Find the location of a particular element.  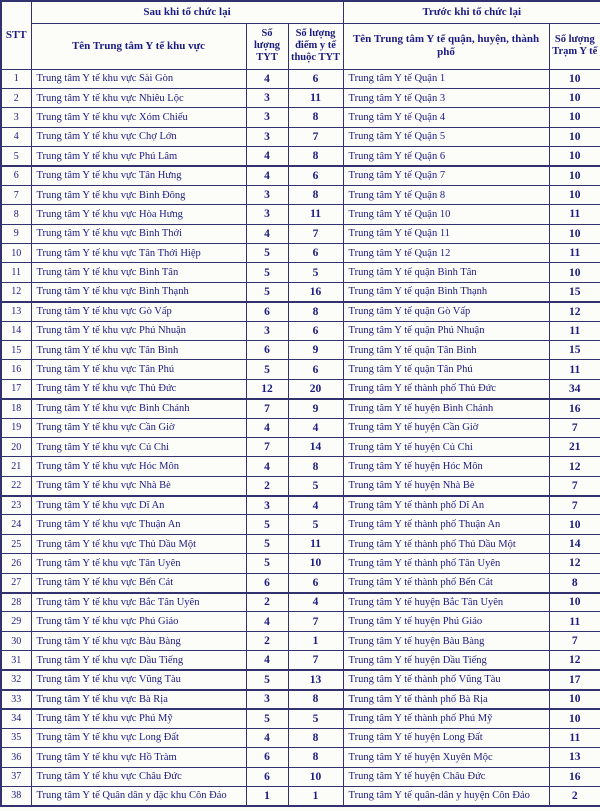

after-points-count-cell: 14 is located at coordinates (315, 447).